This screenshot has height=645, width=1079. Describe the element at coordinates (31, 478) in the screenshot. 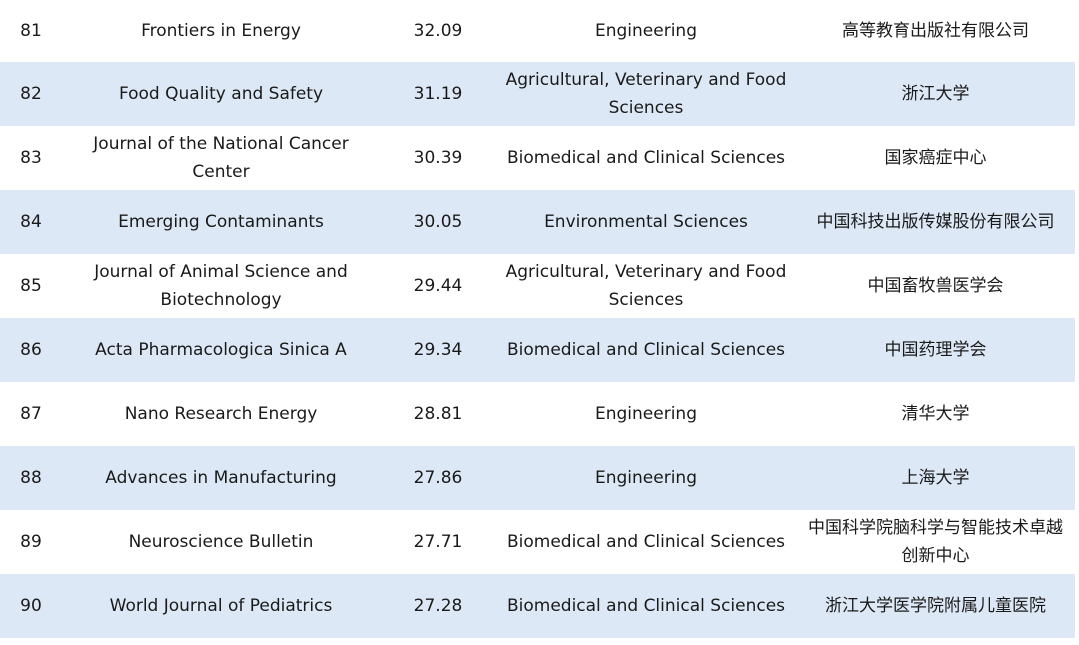

I see `rank-cell: 88` at that location.